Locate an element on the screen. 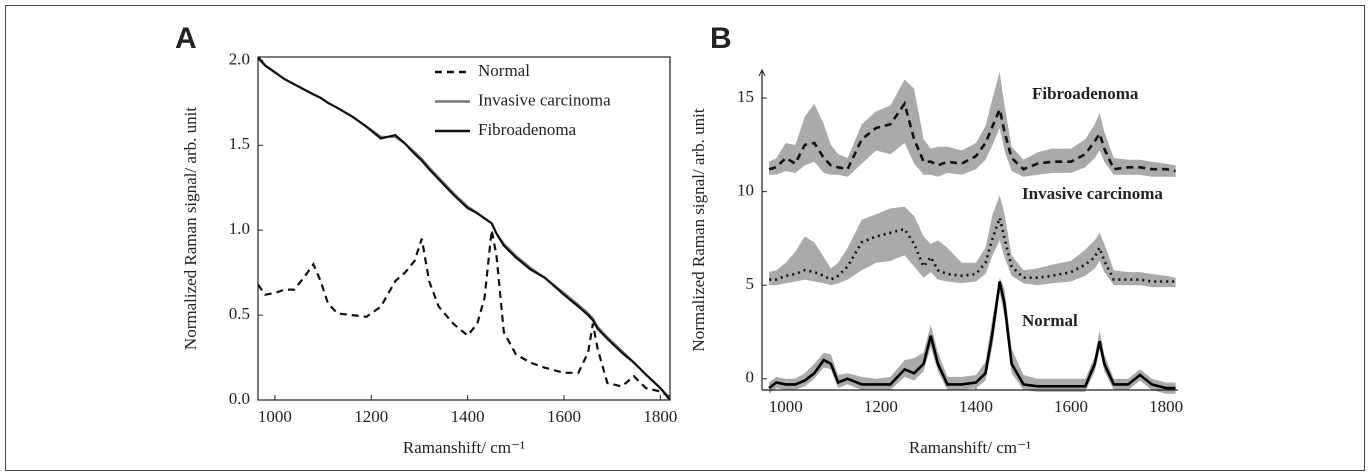  series-annotation: Fibroadenoma is located at coordinates (1085, 93).